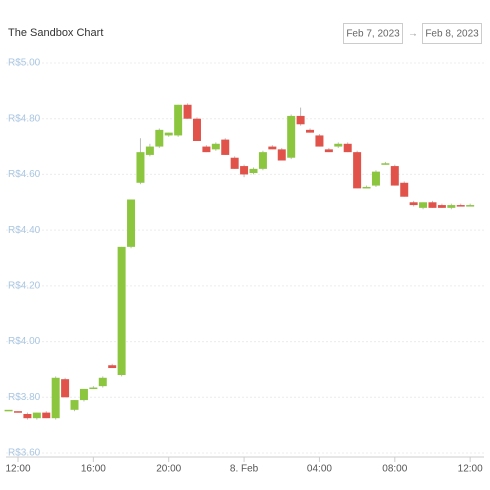 This screenshot has height=490, width=490. I want to click on x-tick-label: 08:00, so click(394, 469).